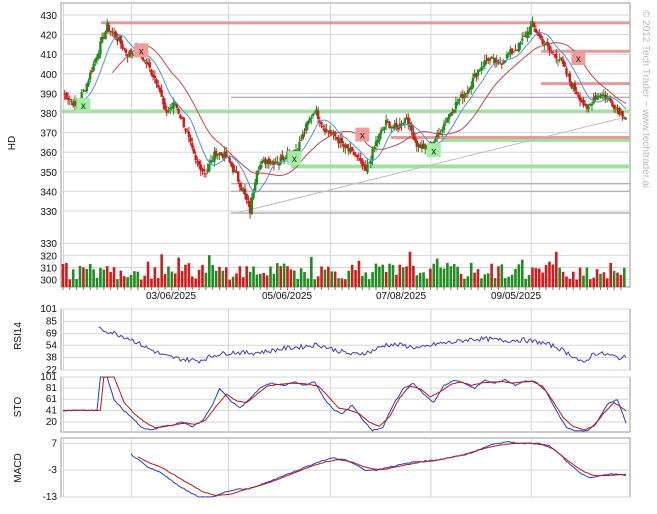 Image resolution: width=657 pixels, height=514 pixels. I want to click on sto-tick-label: 41, so click(52, 410).